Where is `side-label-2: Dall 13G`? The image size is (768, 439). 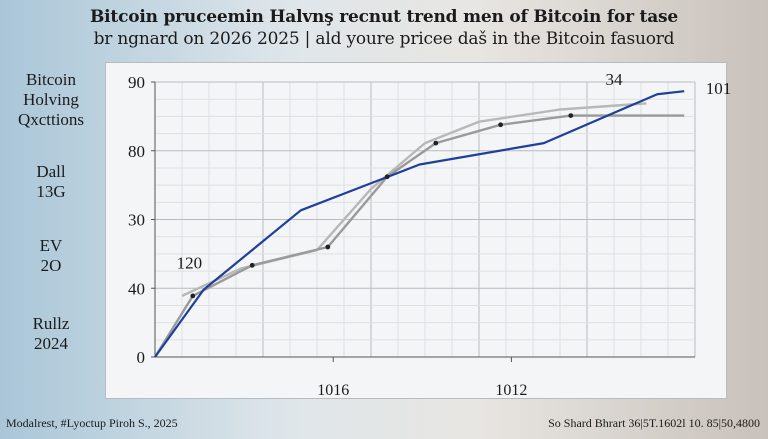
side-label-2: Dall 13G is located at coordinates (51, 182).